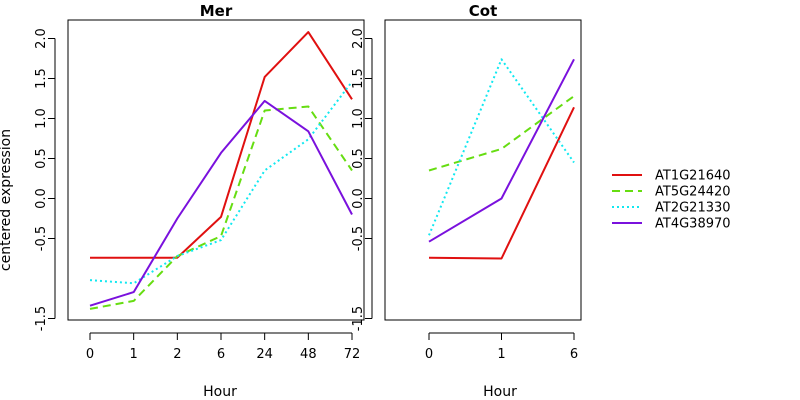  I want to click on legend-item: AT5G24420, so click(671, 192).